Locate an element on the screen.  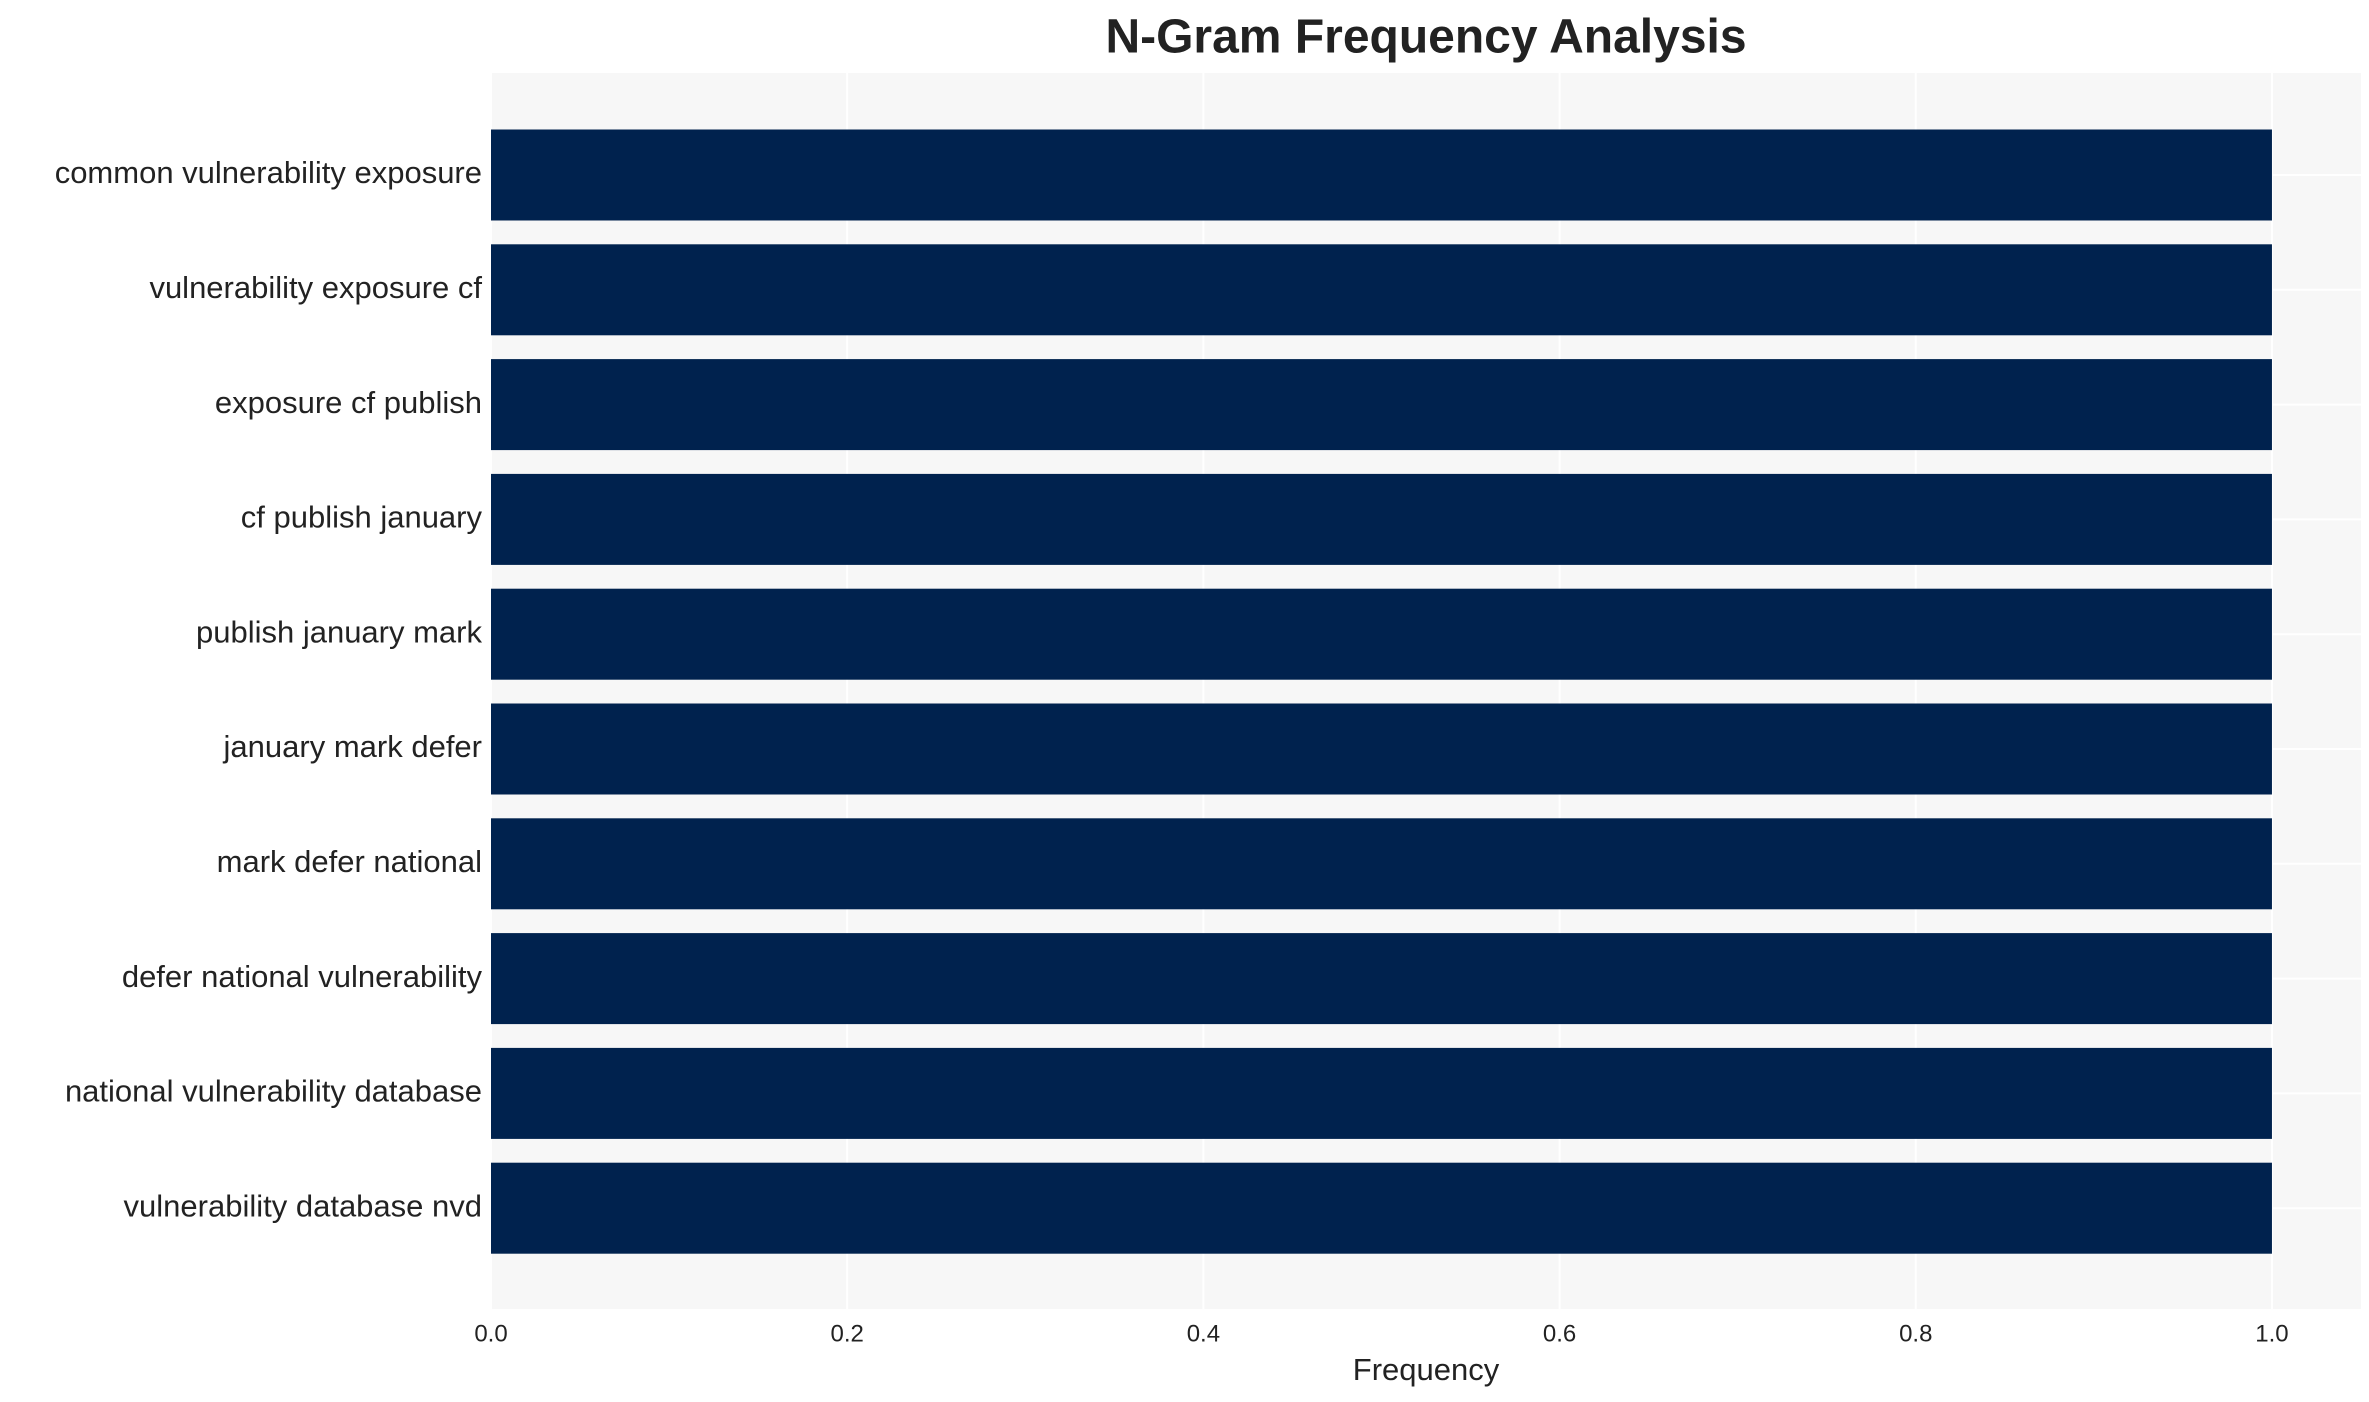
y-tick-label: common vulnerability exposure is located at coordinates (268, 172).